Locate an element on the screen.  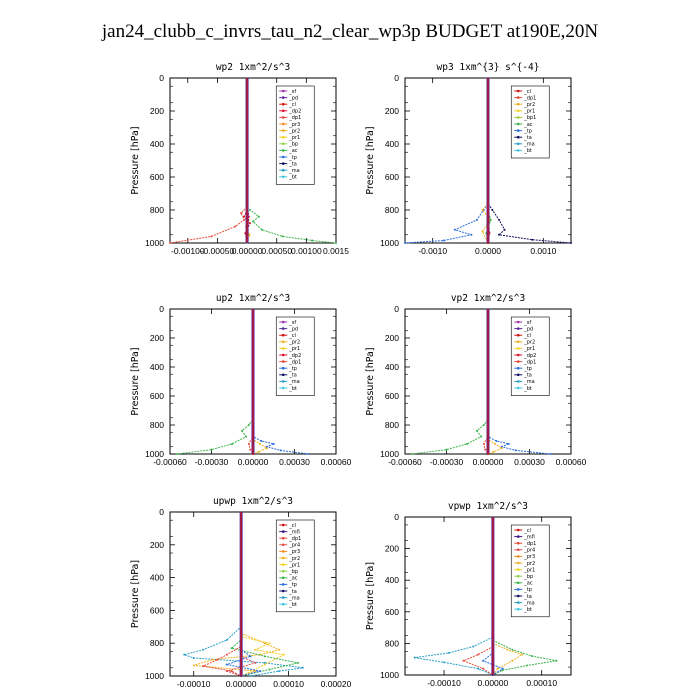
chart-vp2-point-tp is located at coordinates (508, 443).